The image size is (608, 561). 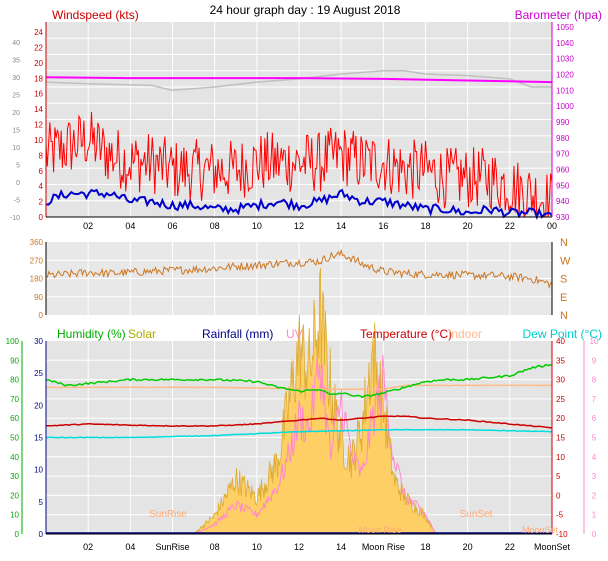 What do you see at coordinates (18, 183) in the screenshot?
I see `outer-tick-label: 0` at bounding box center [18, 183].